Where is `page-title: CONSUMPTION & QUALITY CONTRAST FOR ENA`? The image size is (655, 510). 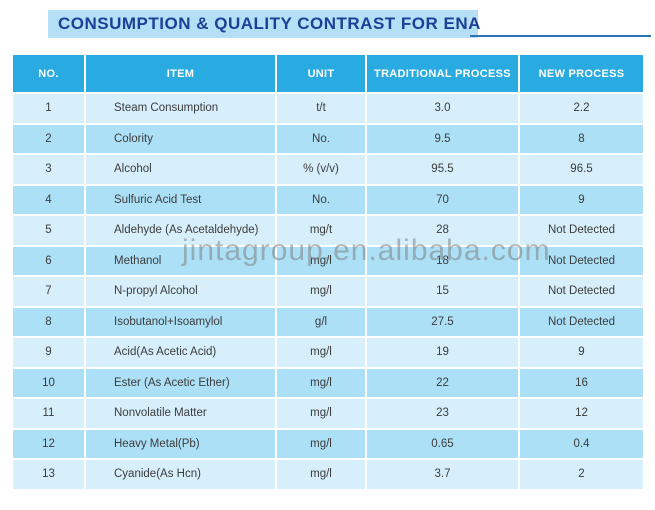
page-title: CONSUMPTION & QUALITY CONTRAST FOR ENA is located at coordinates (264, 24).